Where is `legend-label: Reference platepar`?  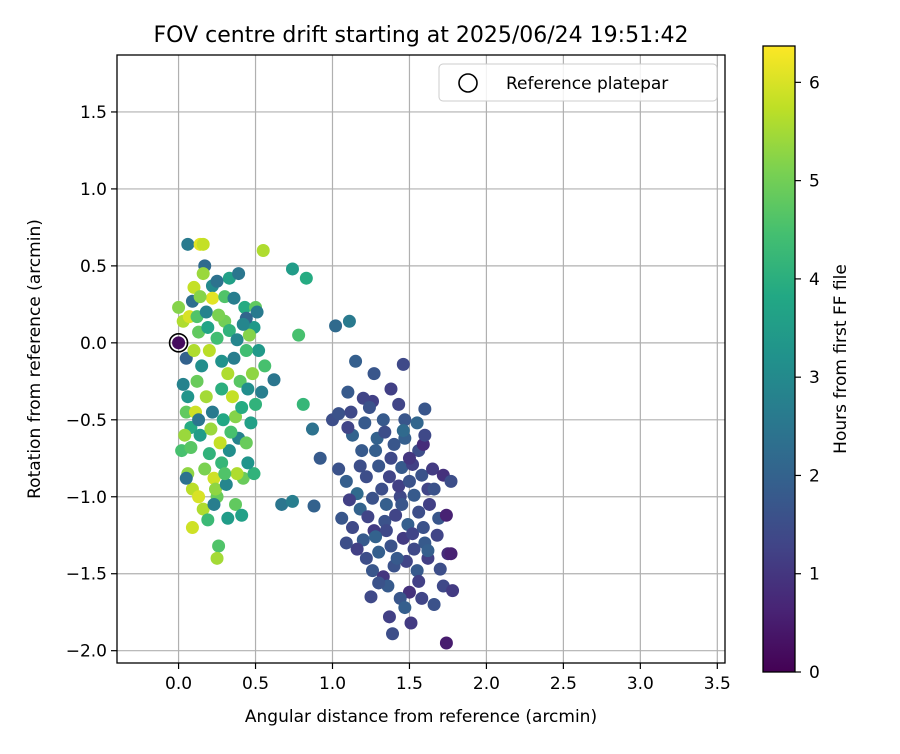 legend-label: Reference platepar is located at coordinates (587, 84).